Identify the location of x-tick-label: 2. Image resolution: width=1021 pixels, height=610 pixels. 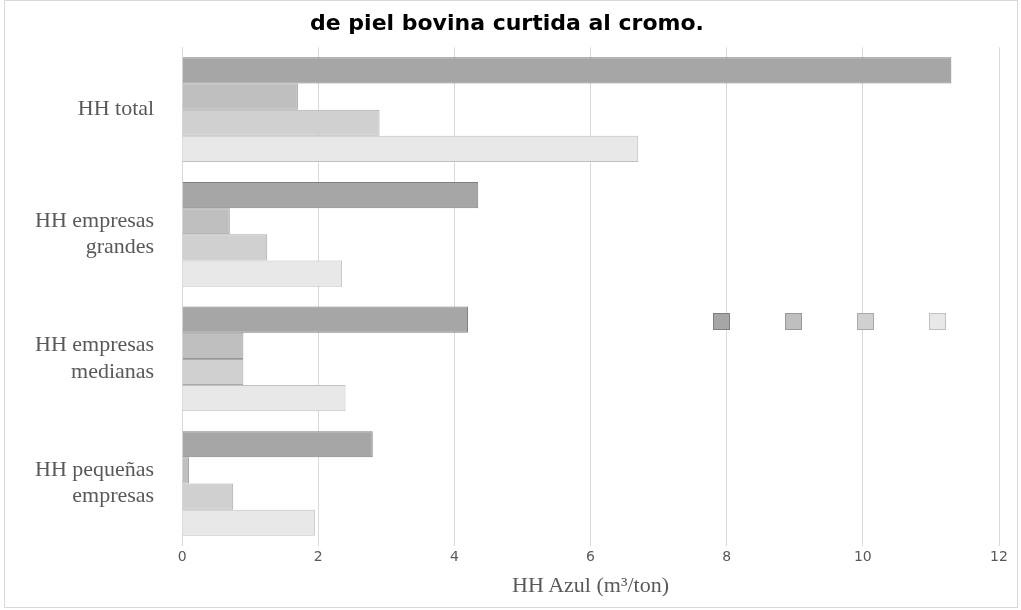
(318, 555).